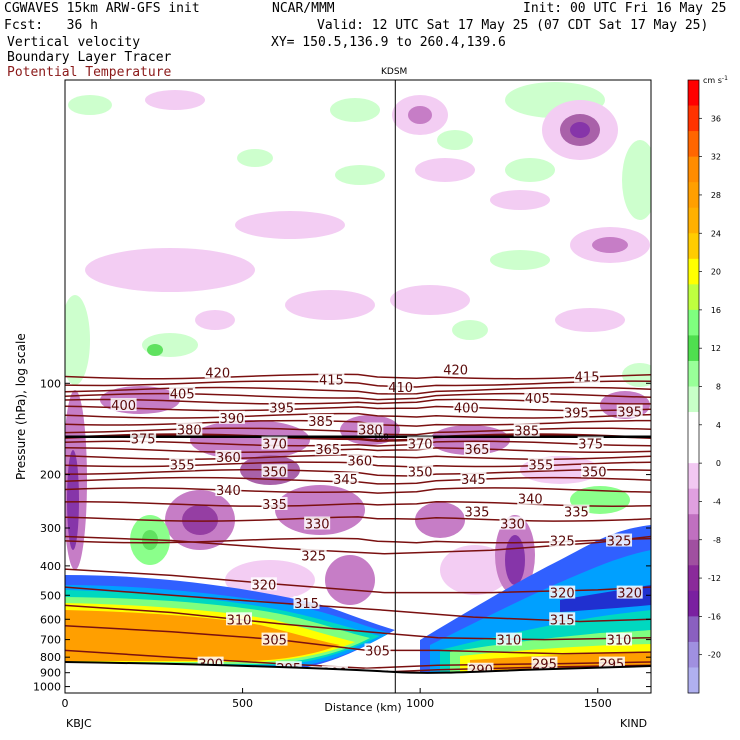 This screenshot has width=740, height=740. What do you see at coordinates (716, 233) in the screenshot?
I see `colorbar-label: 24` at bounding box center [716, 233].